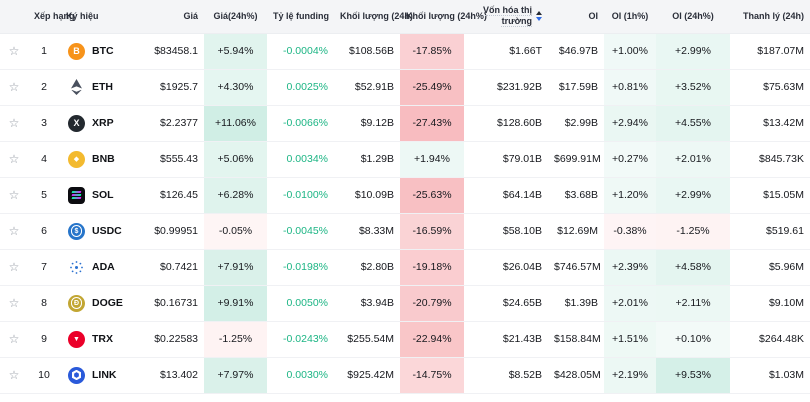 The width and height of the screenshot is (810, 402). Describe the element at coordinates (103, 195) in the screenshot. I see `coin-symbol-label: SOL` at that location.